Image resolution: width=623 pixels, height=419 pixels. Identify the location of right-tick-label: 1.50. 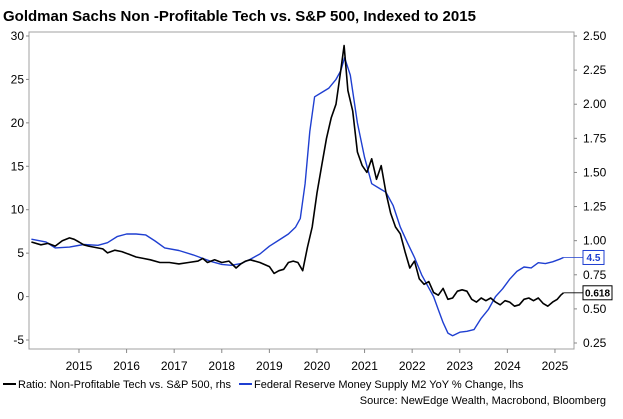
(595, 172).